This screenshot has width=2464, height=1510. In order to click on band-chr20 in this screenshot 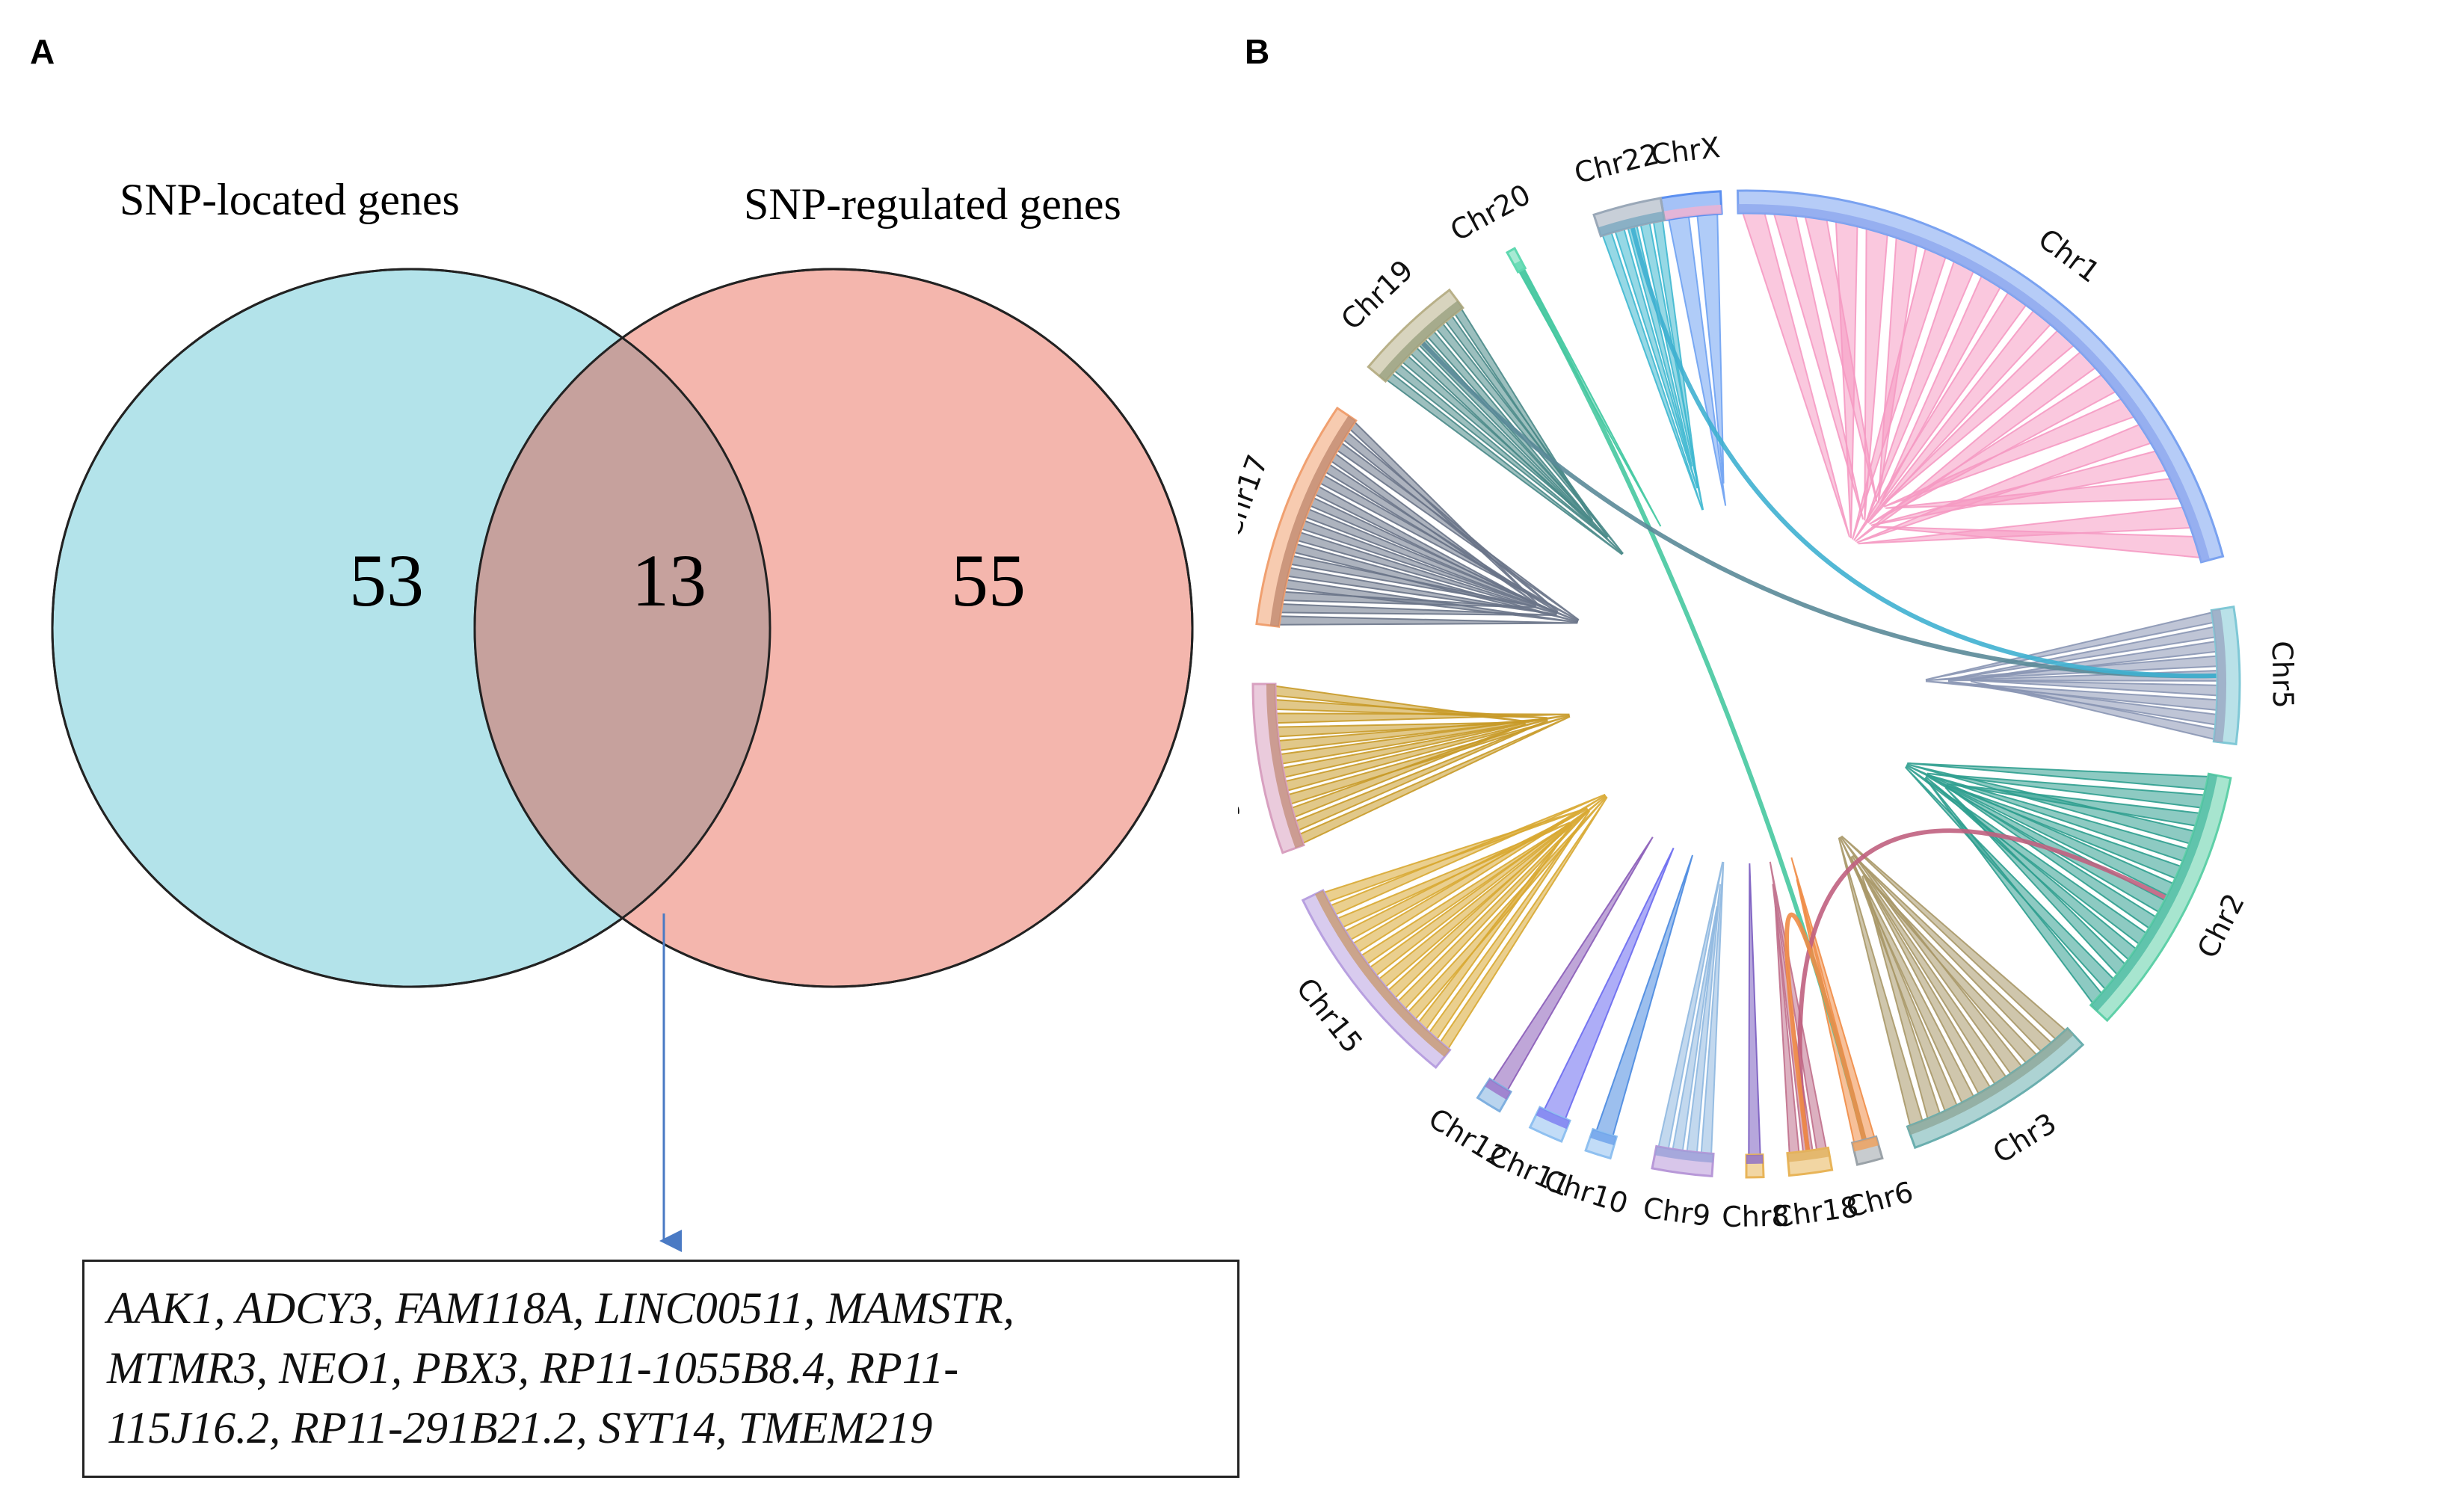, I will do `click(1519, 266)`.